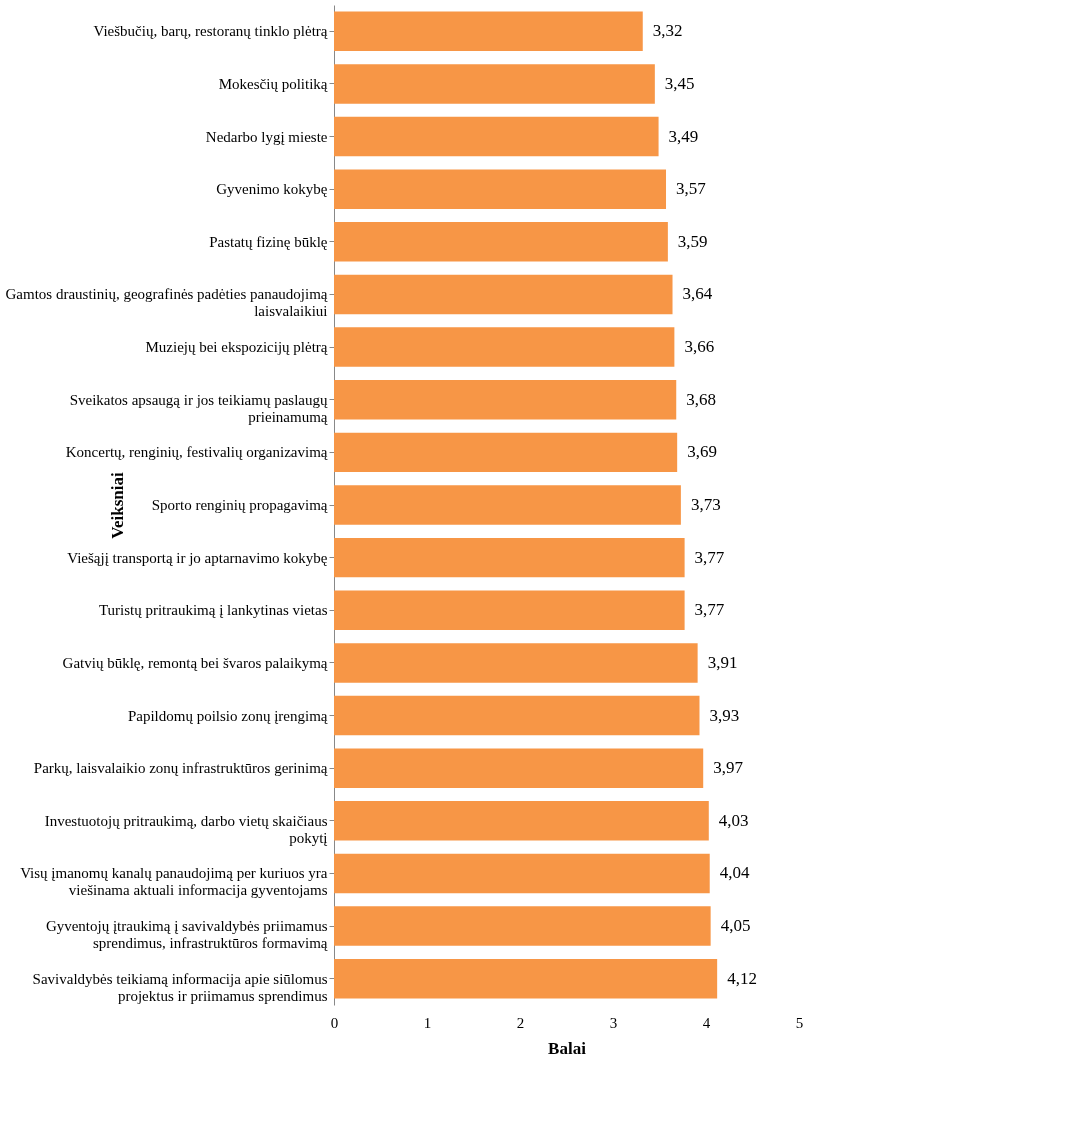 The image size is (1072, 1135). What do you see at coordinates (266, 136) in the screenshot?
I see `y-tick-label: Nedarbo lygį mieste` at bounding box center [266, 136].